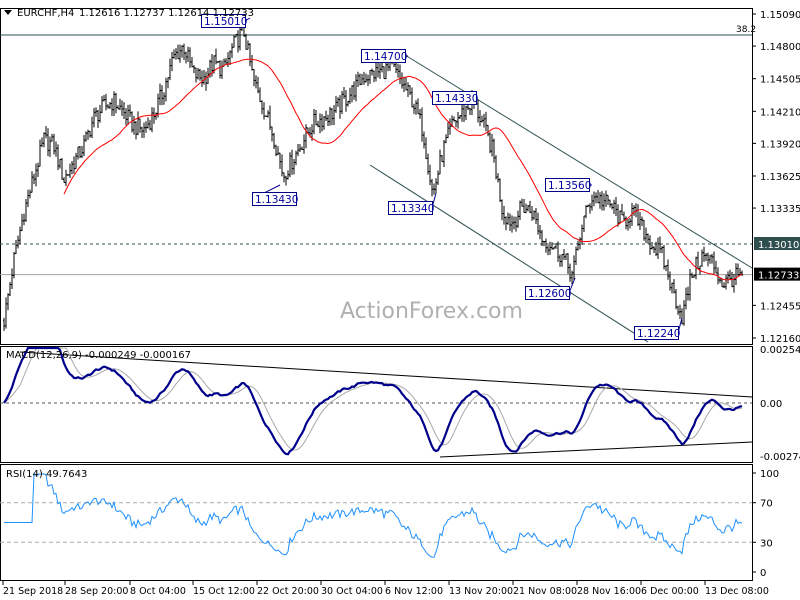 Image resolution: width=800 pixels, height=600 pixels. What do you see at coordinates (352, 591) in the screenshot?
I see `x-tick-label: 30 Oct 04:00` at bounding box center [352, 591].